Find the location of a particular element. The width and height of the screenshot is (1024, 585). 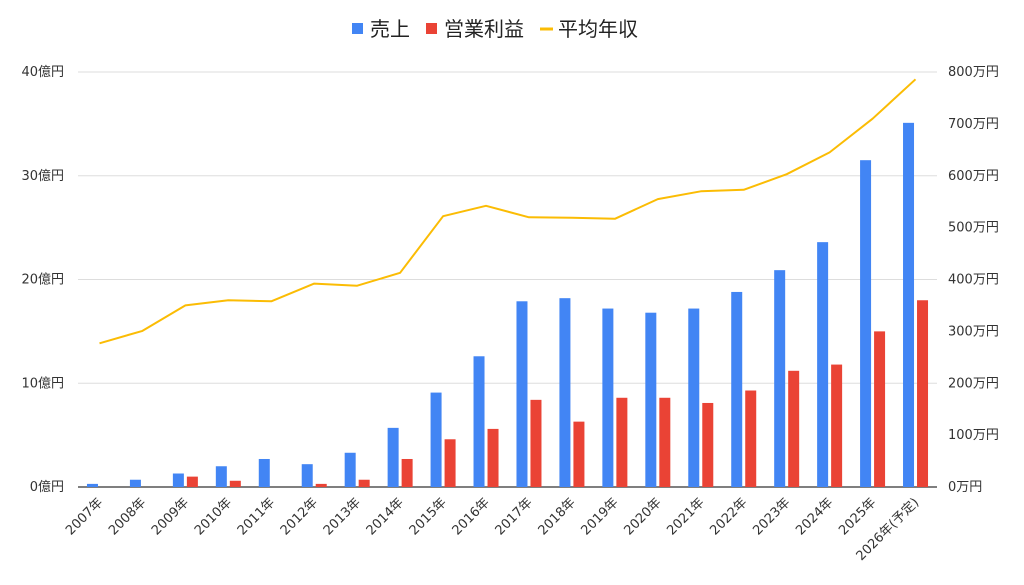

legend: 売上 営業利益 平均年収 is located at coordinates (495, 29).